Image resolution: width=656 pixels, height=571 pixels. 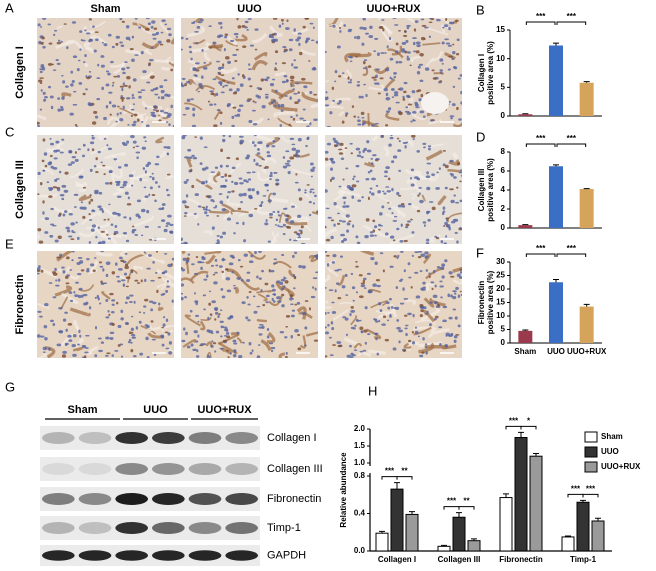 I want to click on blot-band, so click(x=241, y=469).